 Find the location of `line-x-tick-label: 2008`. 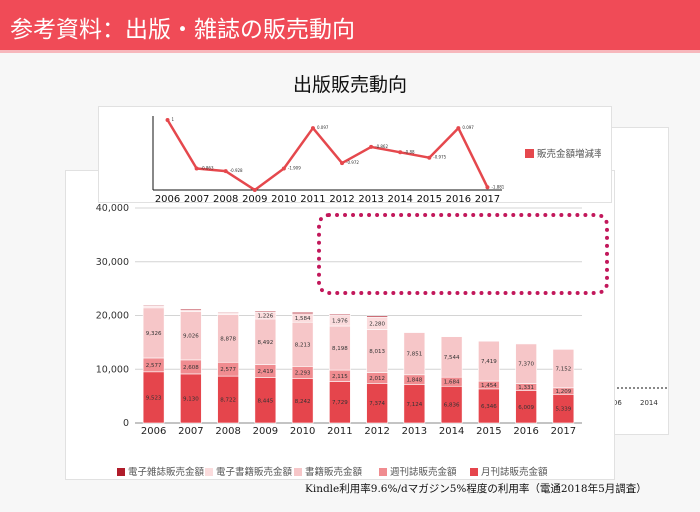

line-x-tick-label: 2008 is located at coordinates (225, 199).